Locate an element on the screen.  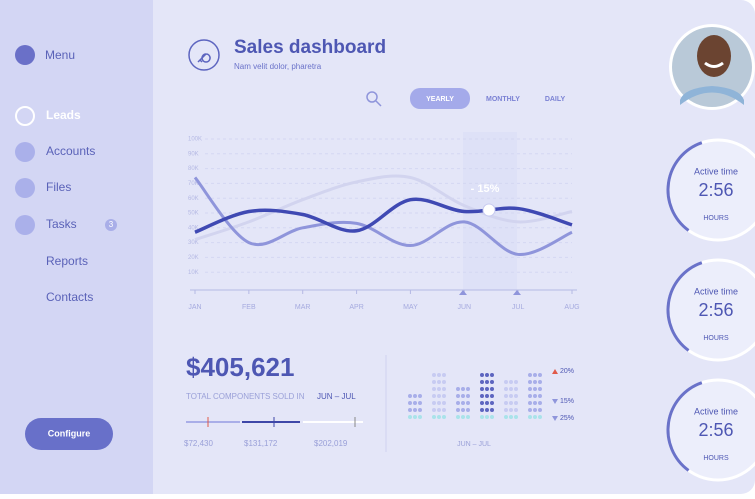
amount: $72,430 is located at coordinates (198, 443).